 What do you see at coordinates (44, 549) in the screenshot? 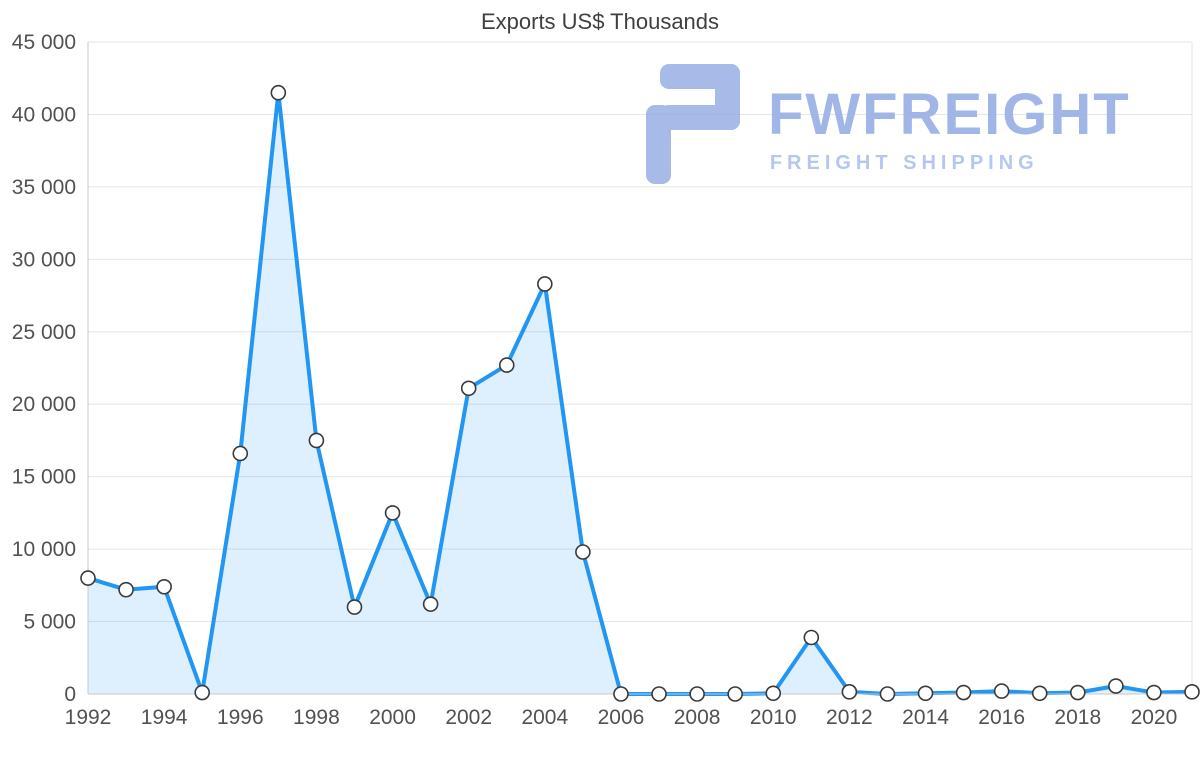
I see `y-tick-label: 10 000` at bounding box center [44, 549].